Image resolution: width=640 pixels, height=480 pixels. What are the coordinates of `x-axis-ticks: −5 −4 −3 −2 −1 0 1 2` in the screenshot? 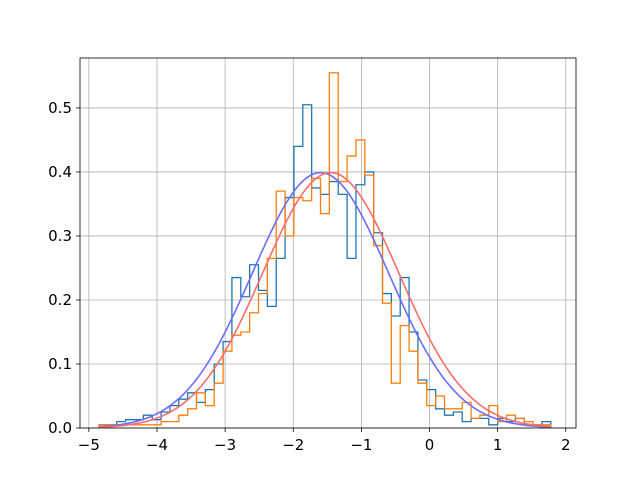 It's located at (324, 441).